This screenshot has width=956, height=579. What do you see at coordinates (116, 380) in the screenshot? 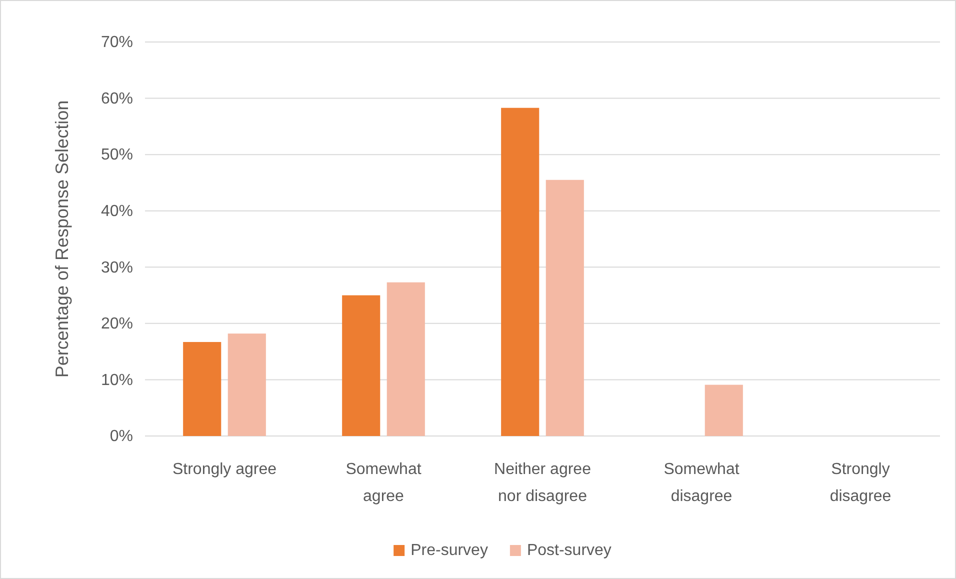
I see `y-tick-label: 10%` at bounding box center [116, 380].